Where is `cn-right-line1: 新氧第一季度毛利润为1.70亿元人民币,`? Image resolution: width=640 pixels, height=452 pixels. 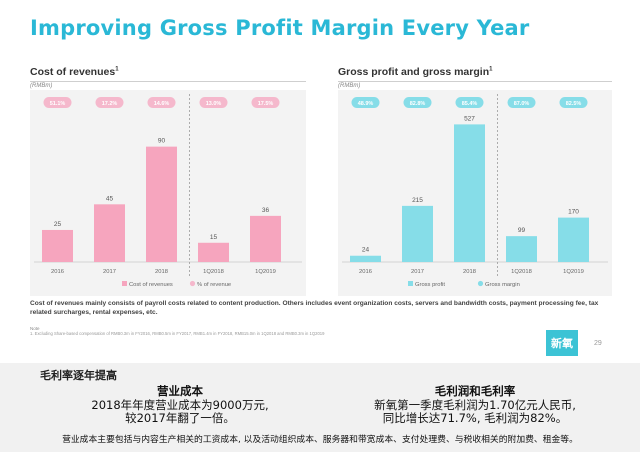 cn-right-line1: 新氧第一季度毛利润为1.70亿元人民币, is located at coordinates (475, 404).